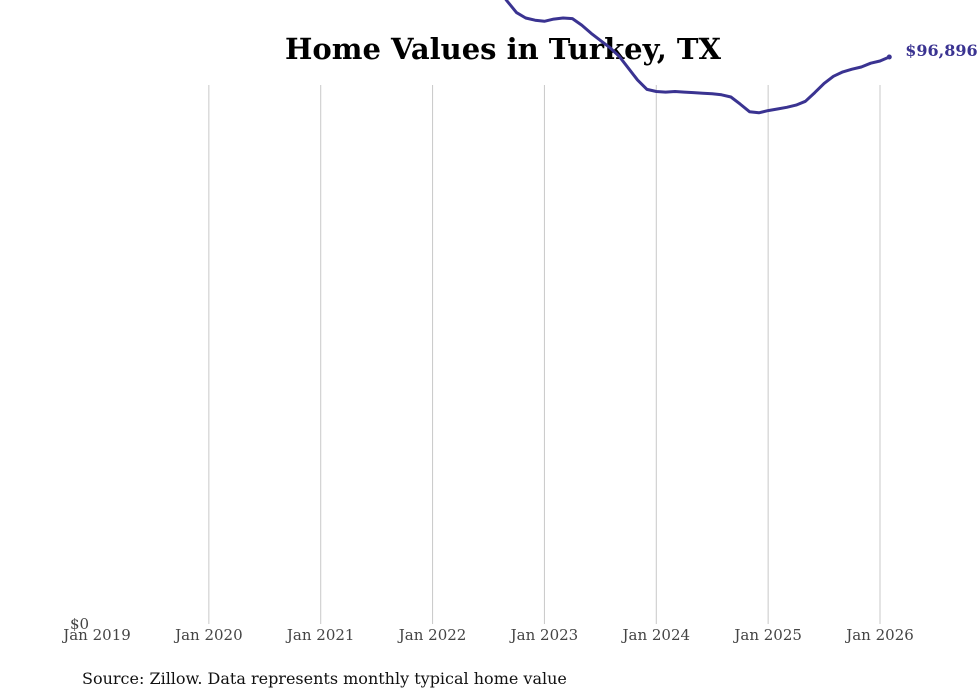  Describe the element at coordinates (96, 635) in the screenshot. I see `x-tick-label: Jan 2019` at that location.